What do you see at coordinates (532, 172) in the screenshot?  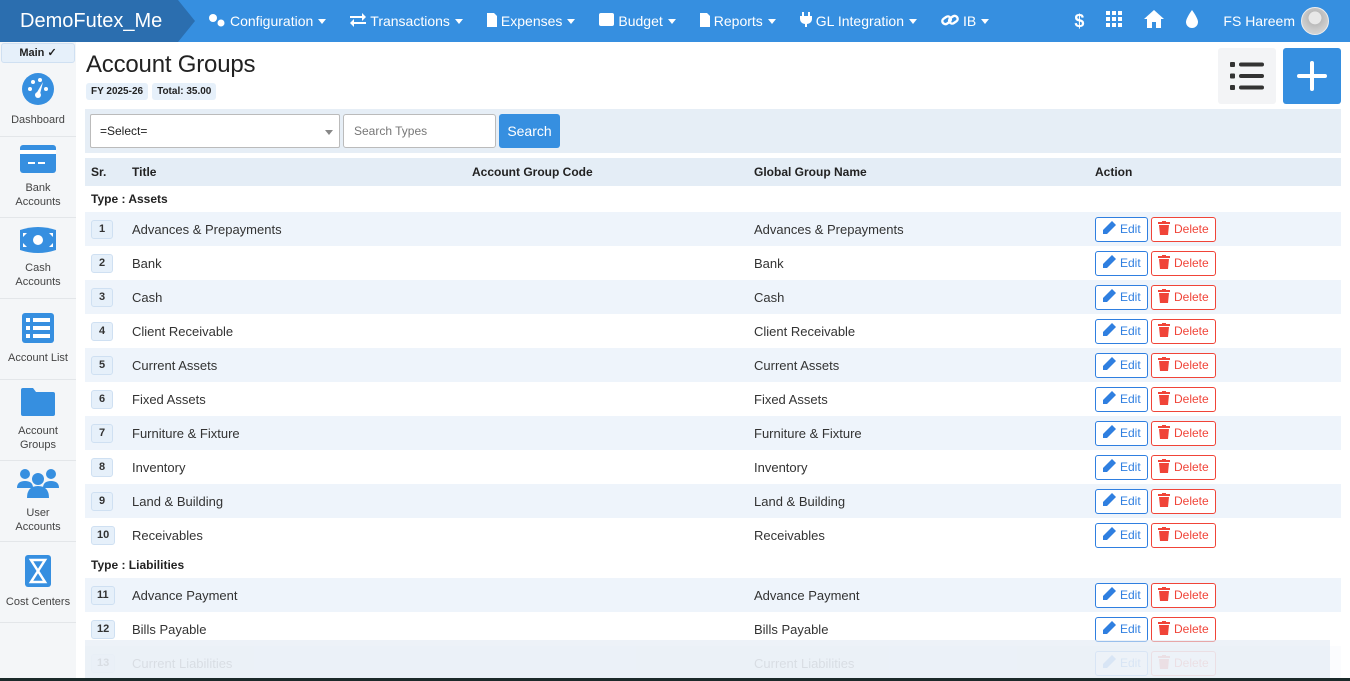 I see `header-code: Account Group Code` at bounding box center [532, 172].